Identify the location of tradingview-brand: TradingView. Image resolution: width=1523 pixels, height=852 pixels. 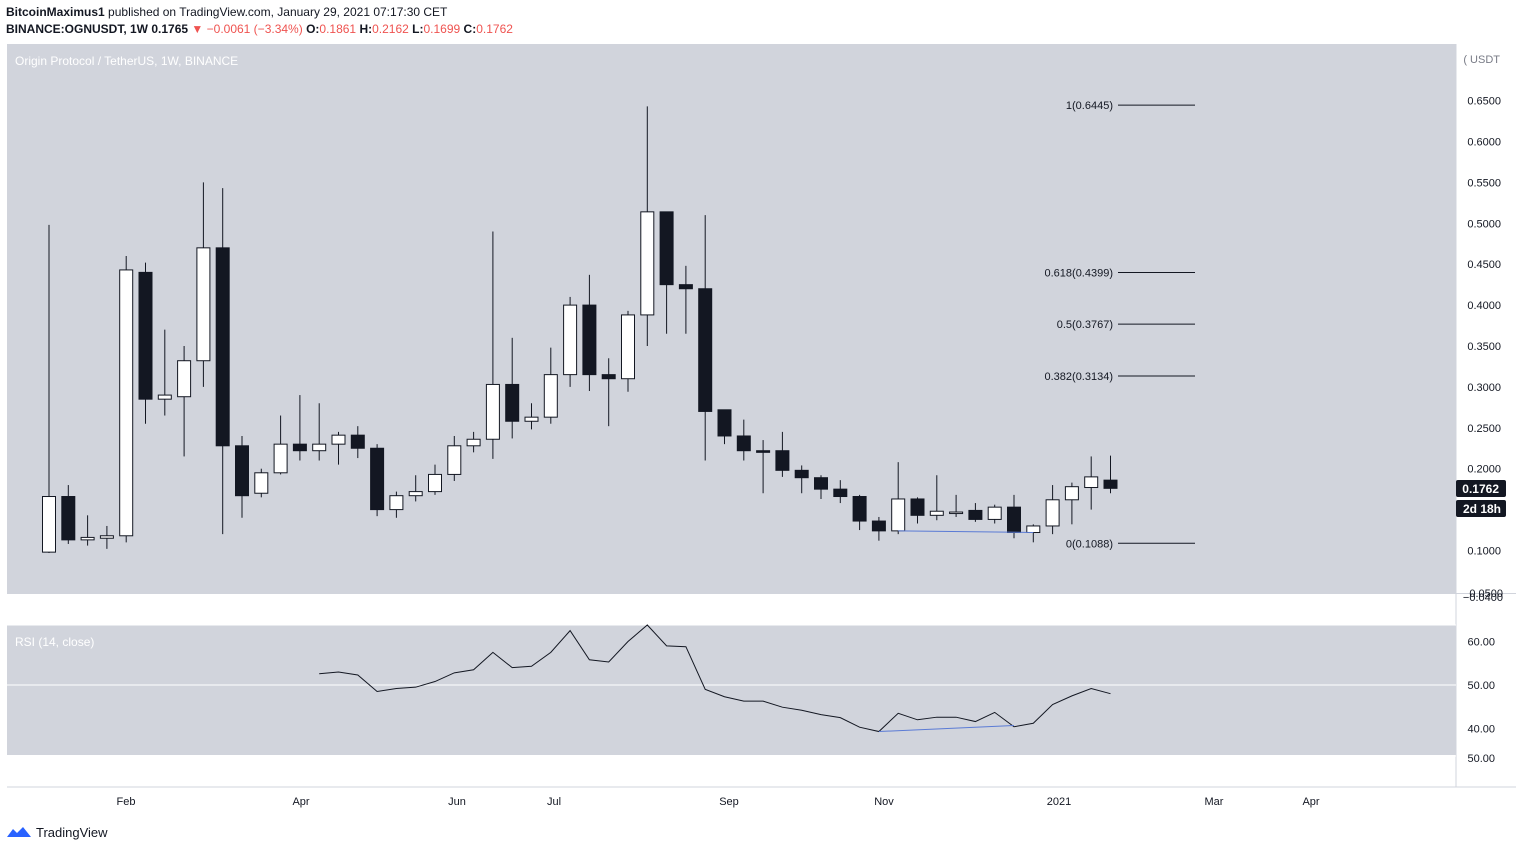
(72, 832).